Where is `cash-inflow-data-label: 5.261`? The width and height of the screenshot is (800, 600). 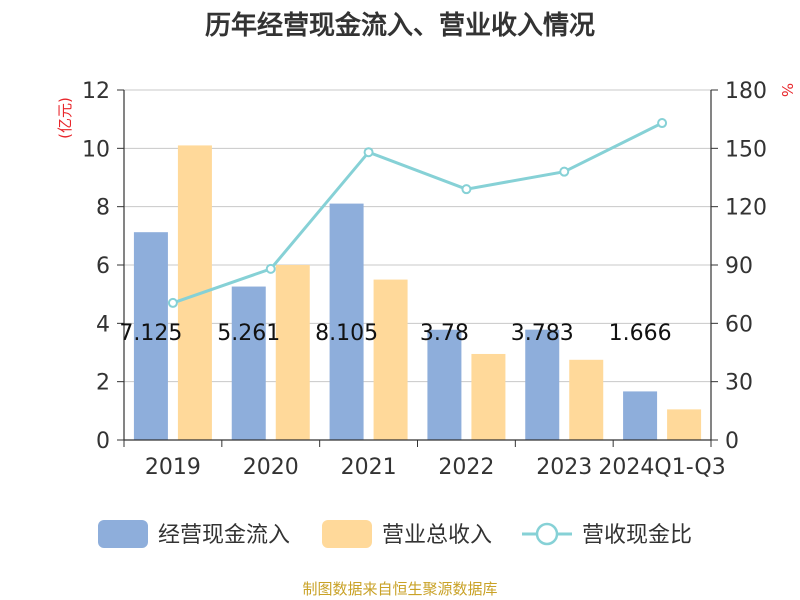
cash-inflow-data-label: 5.261 is located at coordinates (248, 333).